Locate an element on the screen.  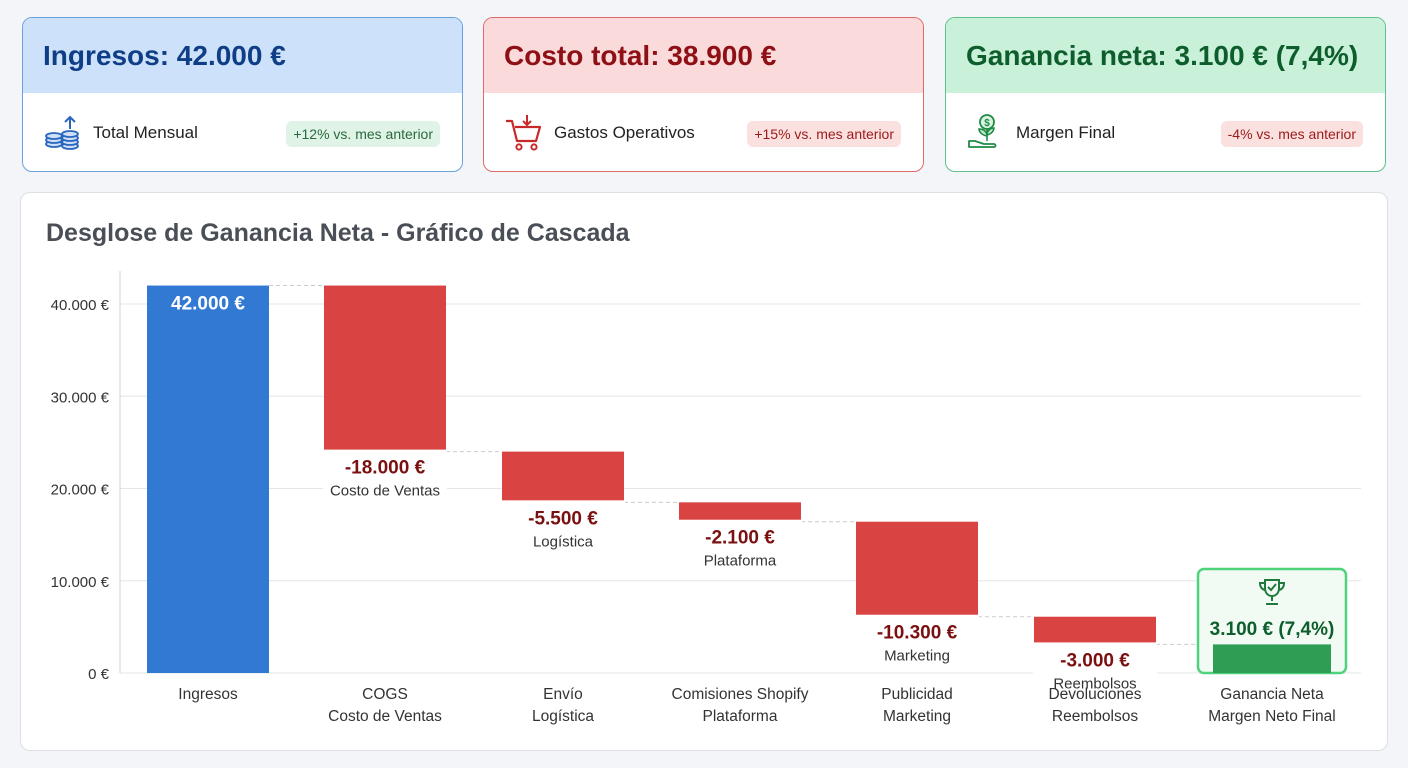
x-tick-sublabel: Reembolsos is located at coordinates (1095, 716).